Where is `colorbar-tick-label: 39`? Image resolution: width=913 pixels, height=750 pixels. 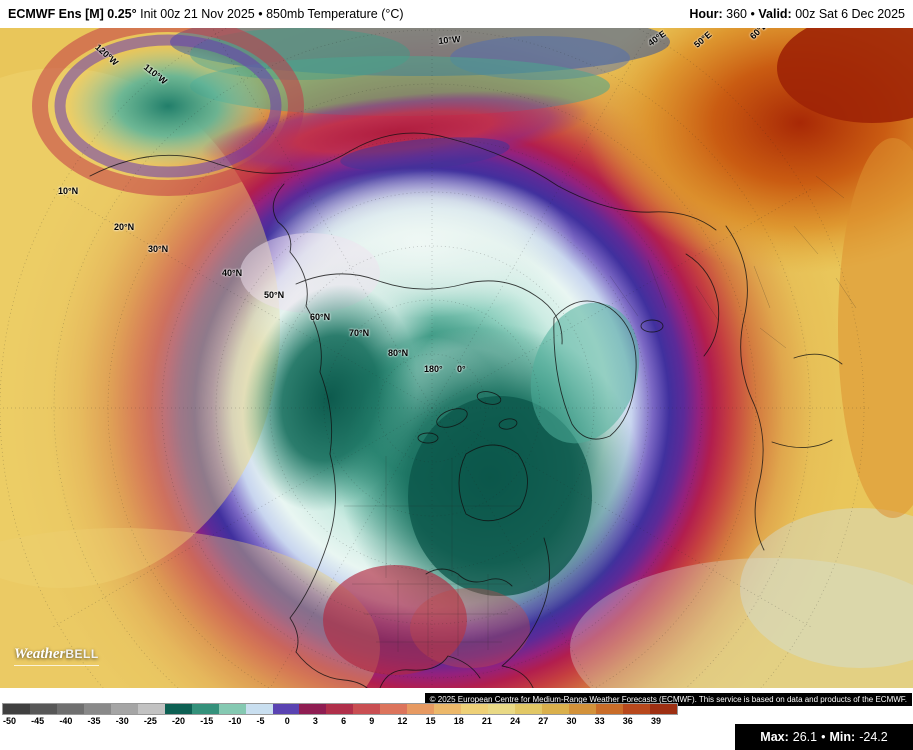
colorbar-tick-label: 39 is located at coordinates (655, 721).